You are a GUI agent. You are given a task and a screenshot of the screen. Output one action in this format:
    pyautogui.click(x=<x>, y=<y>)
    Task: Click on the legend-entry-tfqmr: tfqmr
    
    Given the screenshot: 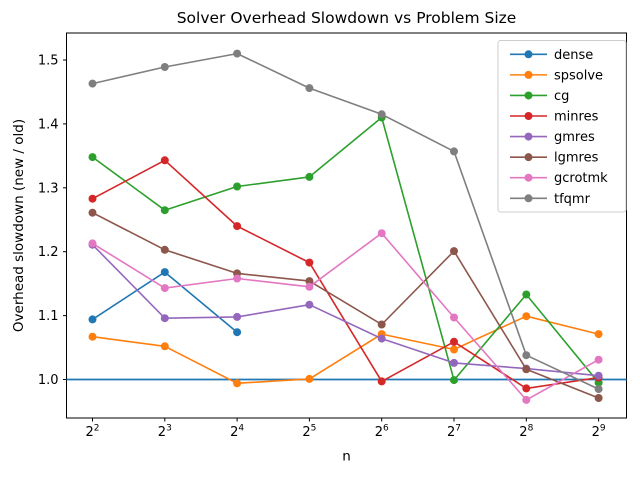 What is the action you would take?
    pyautogui.click(x=550, y=199)
    